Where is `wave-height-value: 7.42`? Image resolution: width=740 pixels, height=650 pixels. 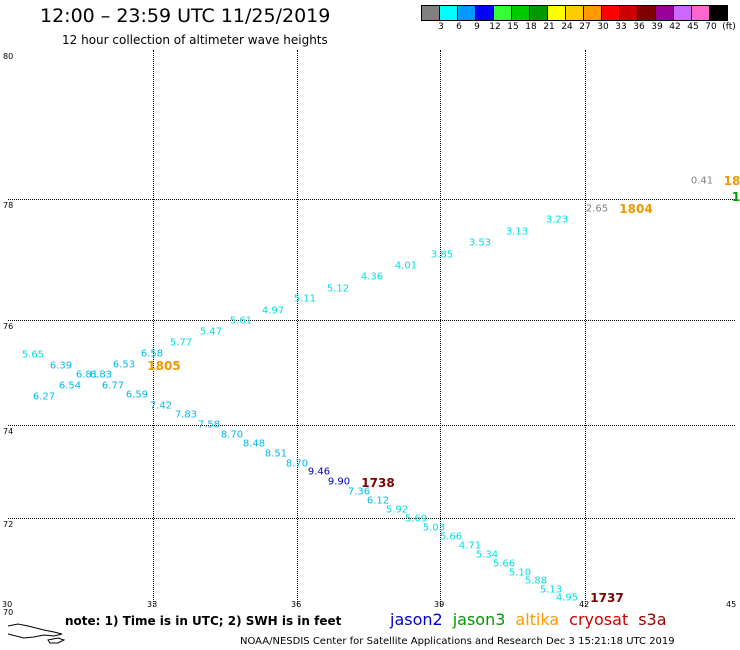
wave-height-value: 7.42 is located at coordinates (161, 406).